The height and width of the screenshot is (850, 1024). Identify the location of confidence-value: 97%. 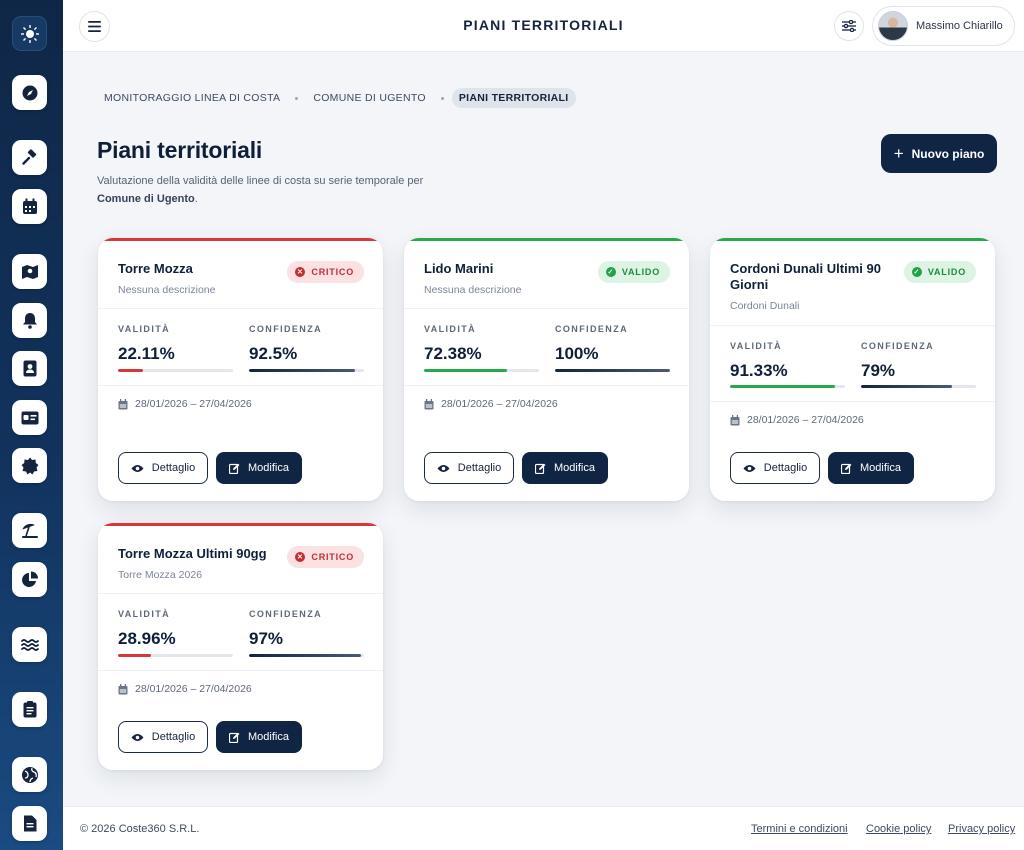
(266, 638).